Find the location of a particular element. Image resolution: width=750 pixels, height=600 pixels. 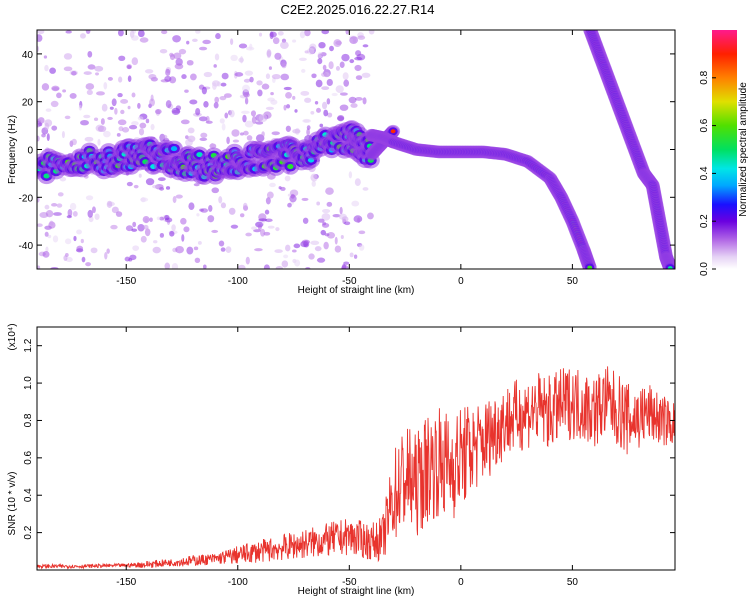

y-tick-label: 0.2 is located at coordinates (28, 532).